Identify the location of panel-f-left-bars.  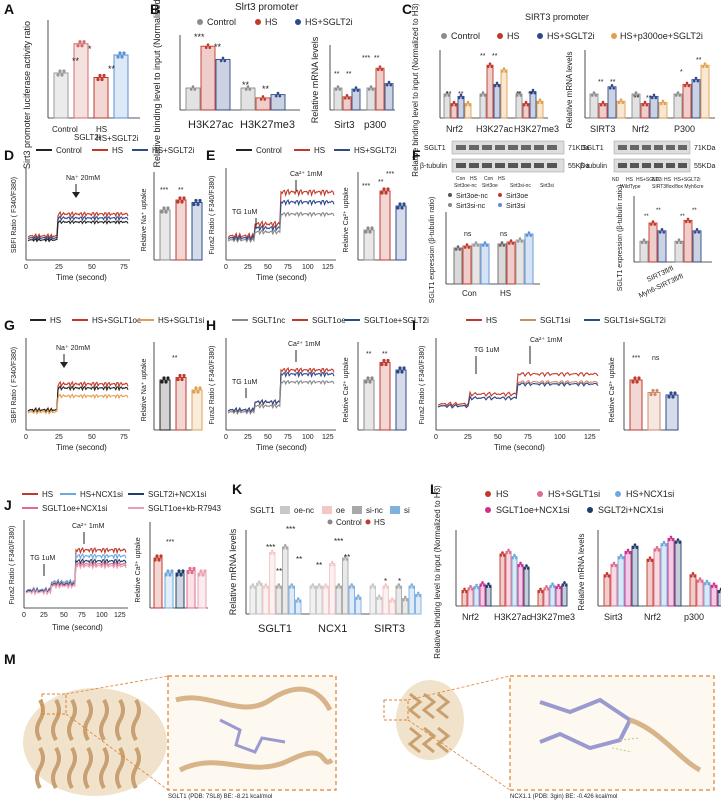
(493, 258).